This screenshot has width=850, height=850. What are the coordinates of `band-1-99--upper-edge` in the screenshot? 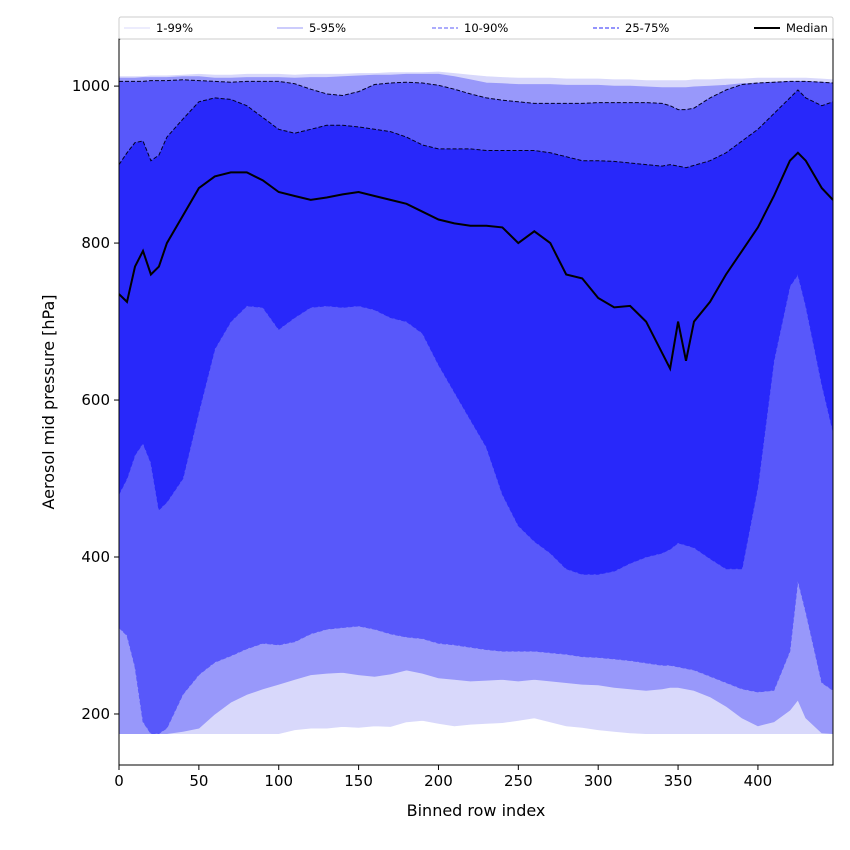 It's located at (476, 76).